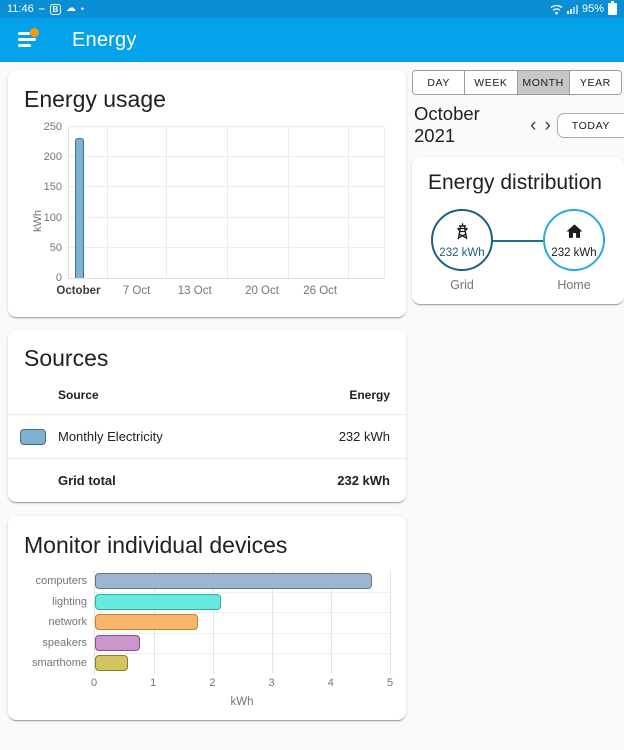 This screenshot has height=750, width=624. Describe the element at coordinates (156, 545) in the screenshot. I see `card-title: Monitor individual devices` at that location.